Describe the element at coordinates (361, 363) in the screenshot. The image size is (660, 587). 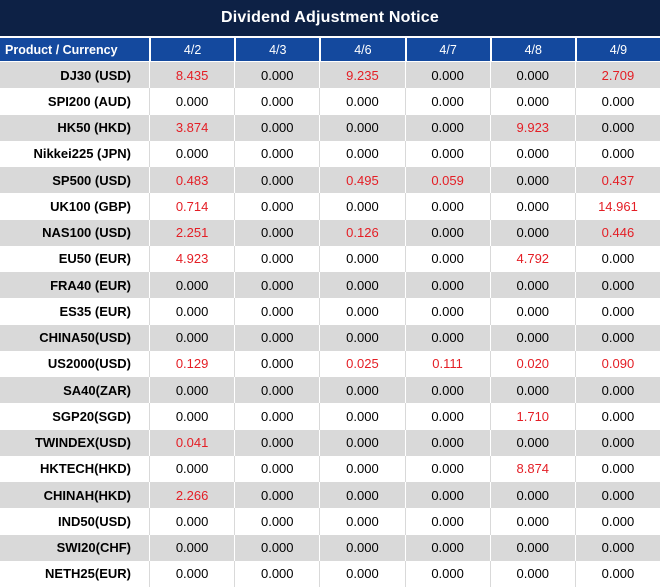
I see `dividend-value-cell: 0.025` at that location.